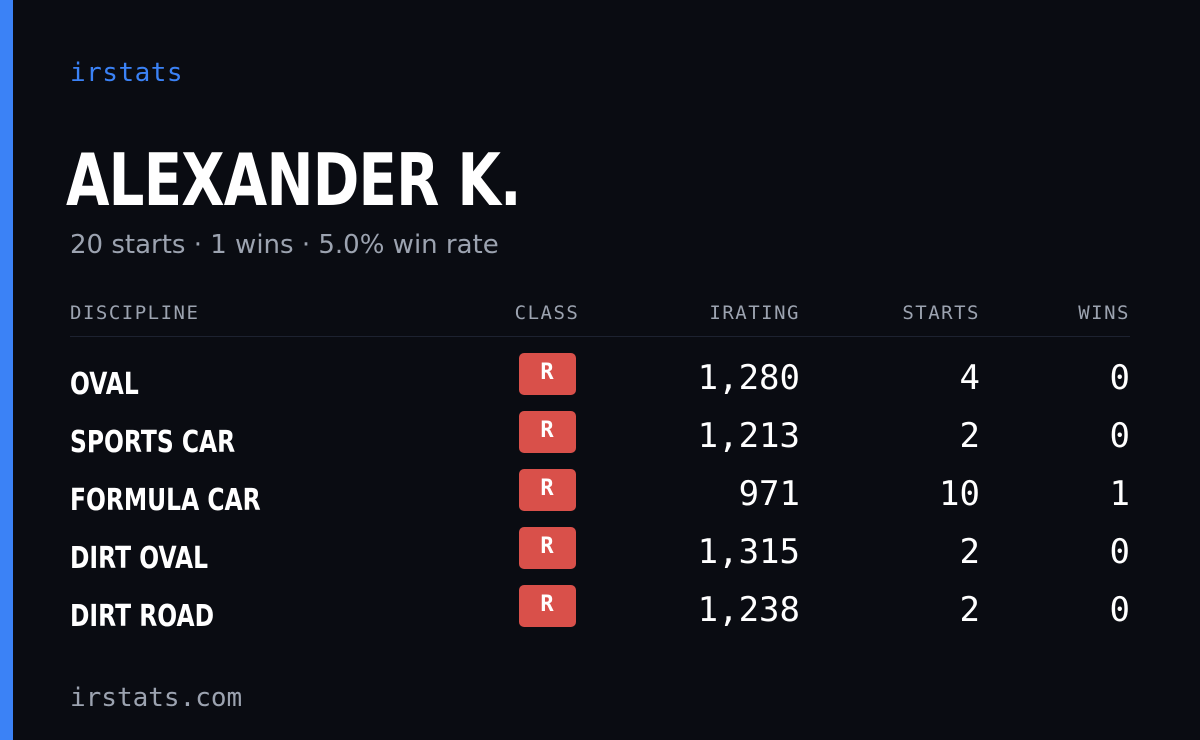 The width and height of the screenshot is (1200, 740). I want to click on discipline-name: DIRT OVAL, so click(139, 558).